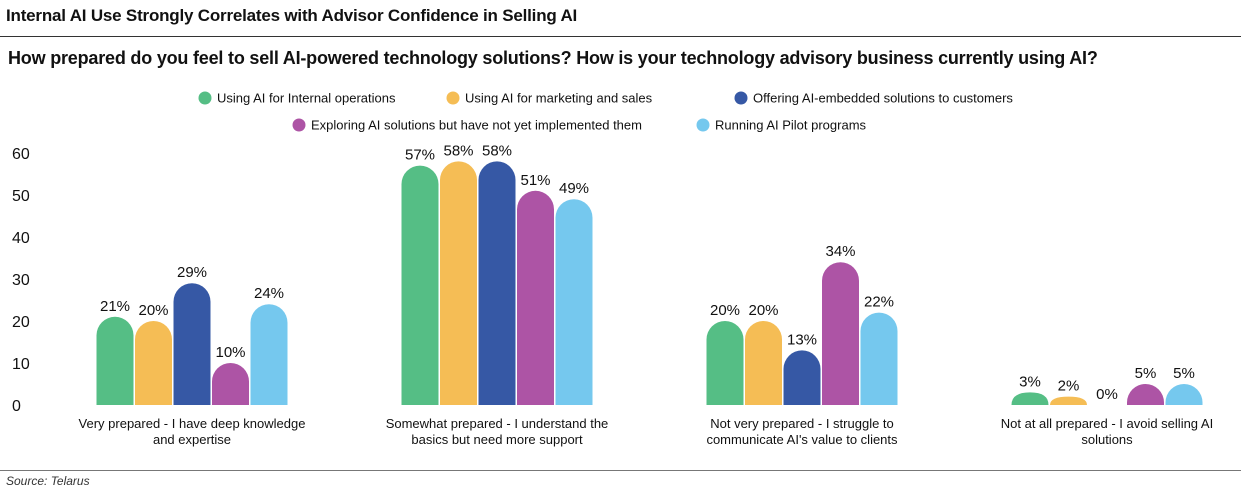  Describe the element at coordinates (21, 196) in the screenshot. I see `y-tick-label: 50` at that location.